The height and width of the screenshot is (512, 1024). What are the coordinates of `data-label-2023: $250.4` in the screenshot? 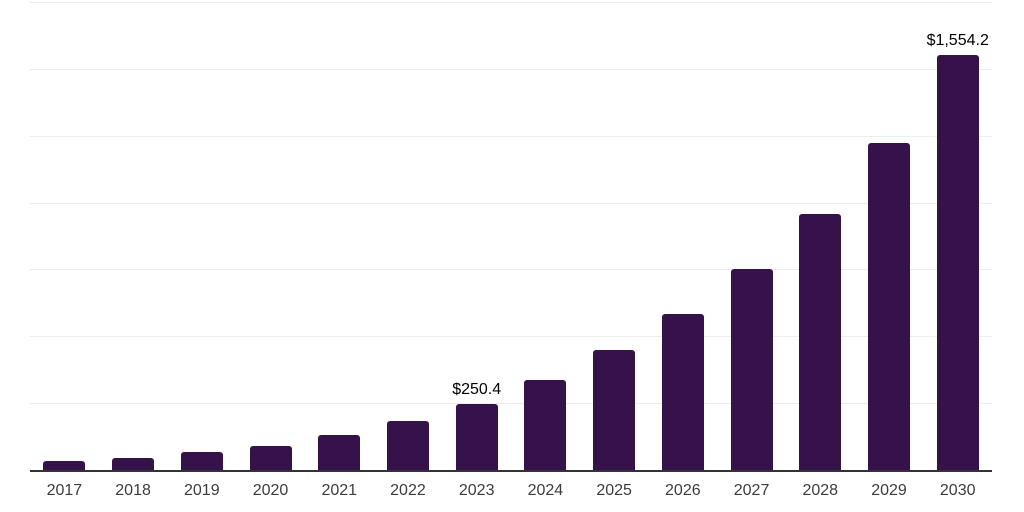 It's located at (477, 390).